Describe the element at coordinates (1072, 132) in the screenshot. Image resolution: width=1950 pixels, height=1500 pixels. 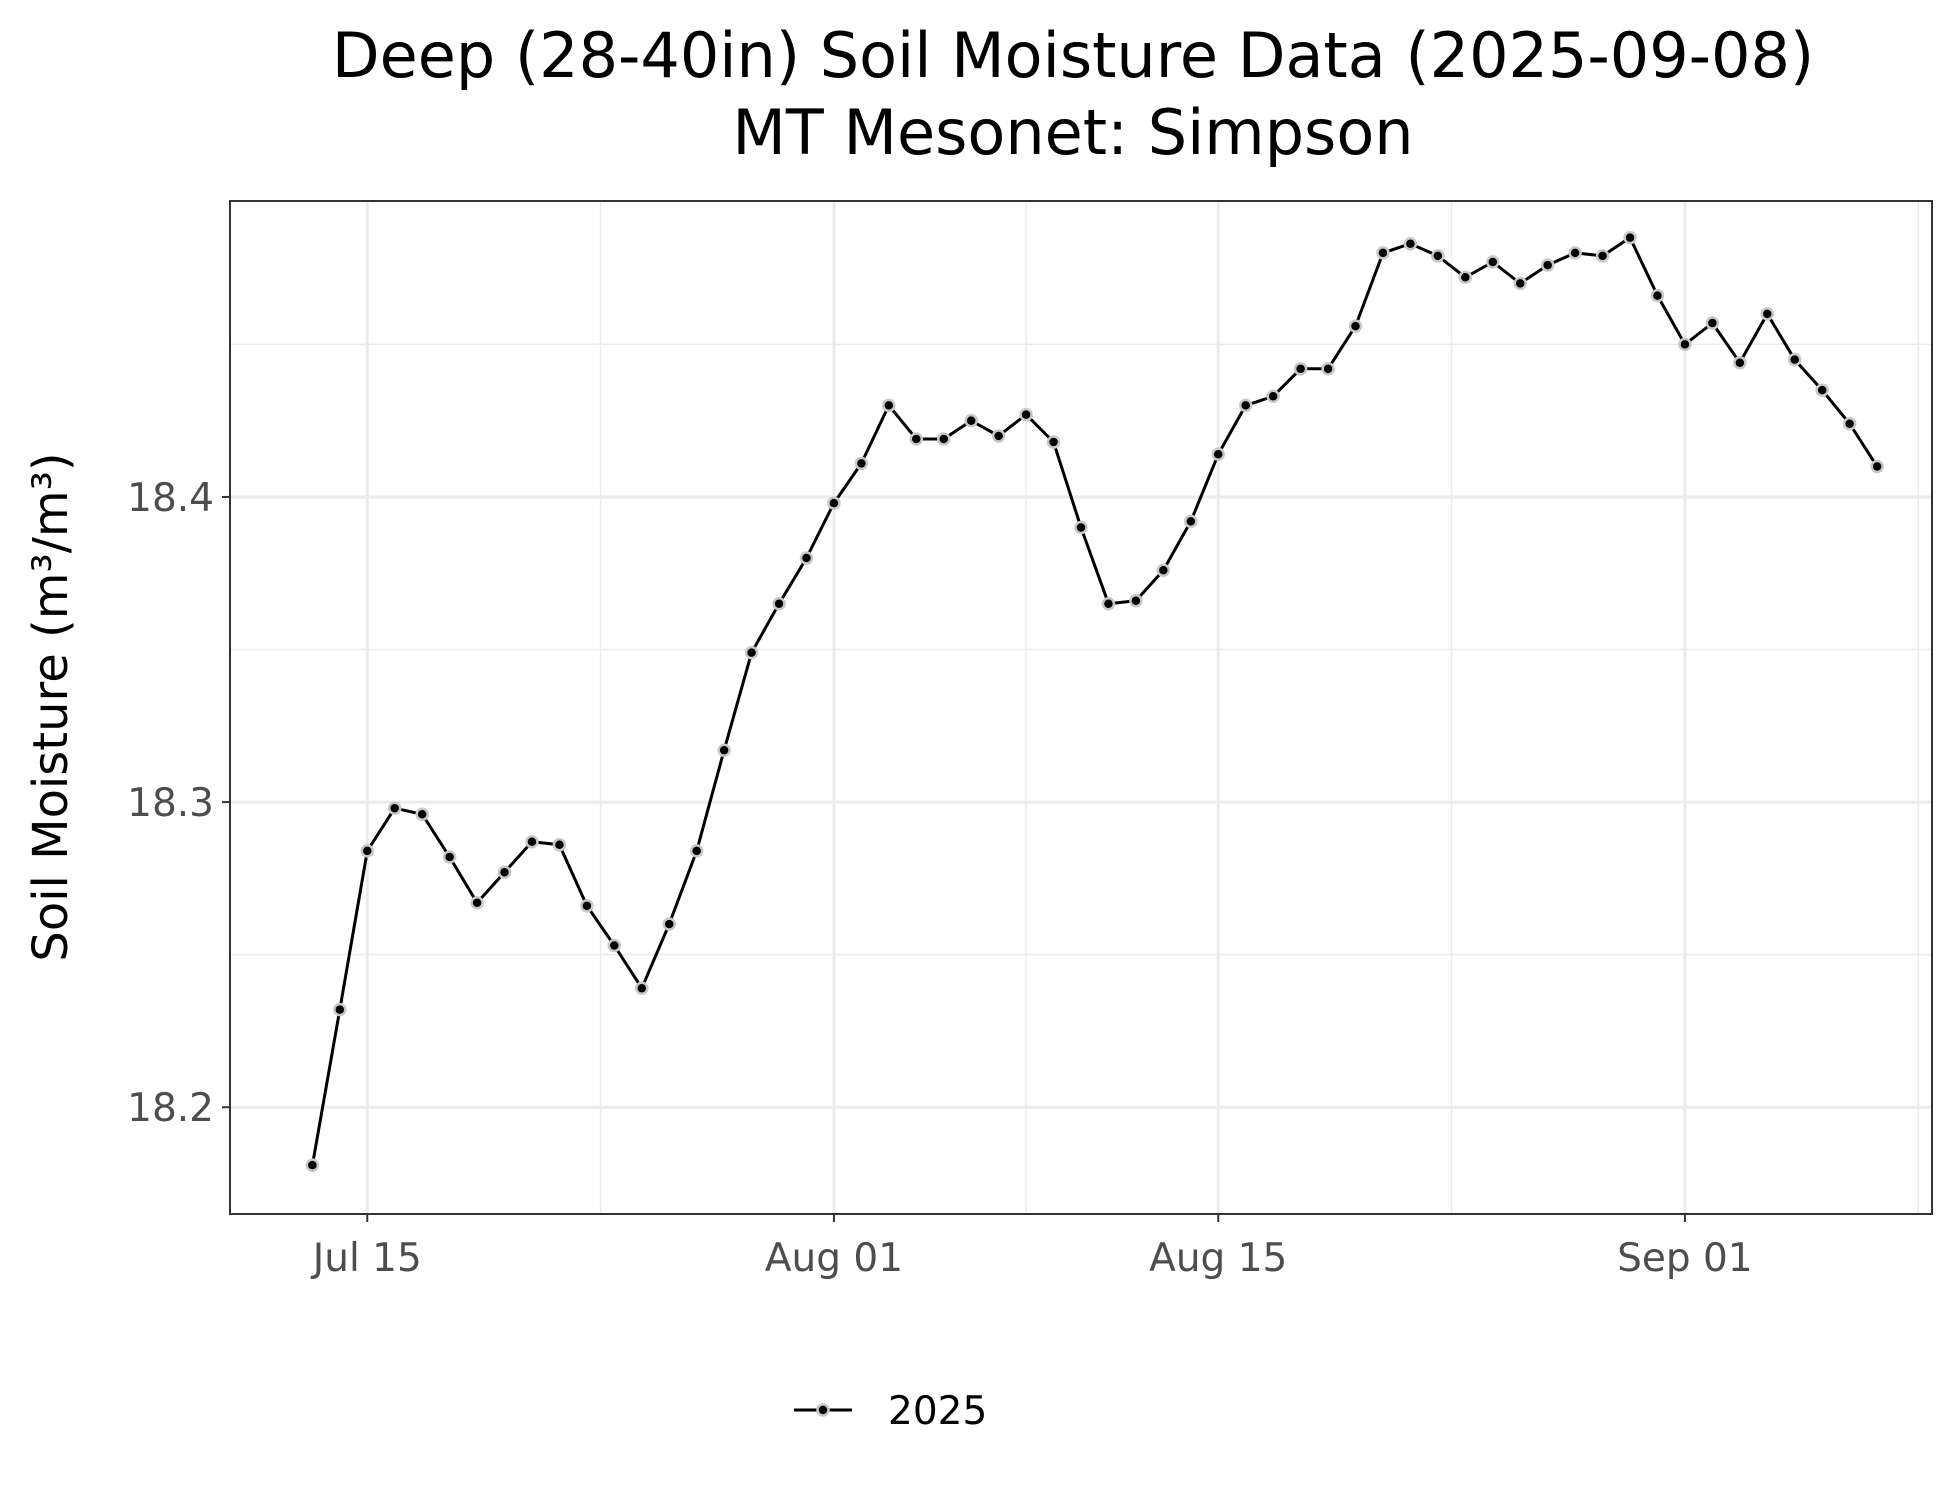
I see `chart-subtitle: MT Mesonet: Simpson` at that location.